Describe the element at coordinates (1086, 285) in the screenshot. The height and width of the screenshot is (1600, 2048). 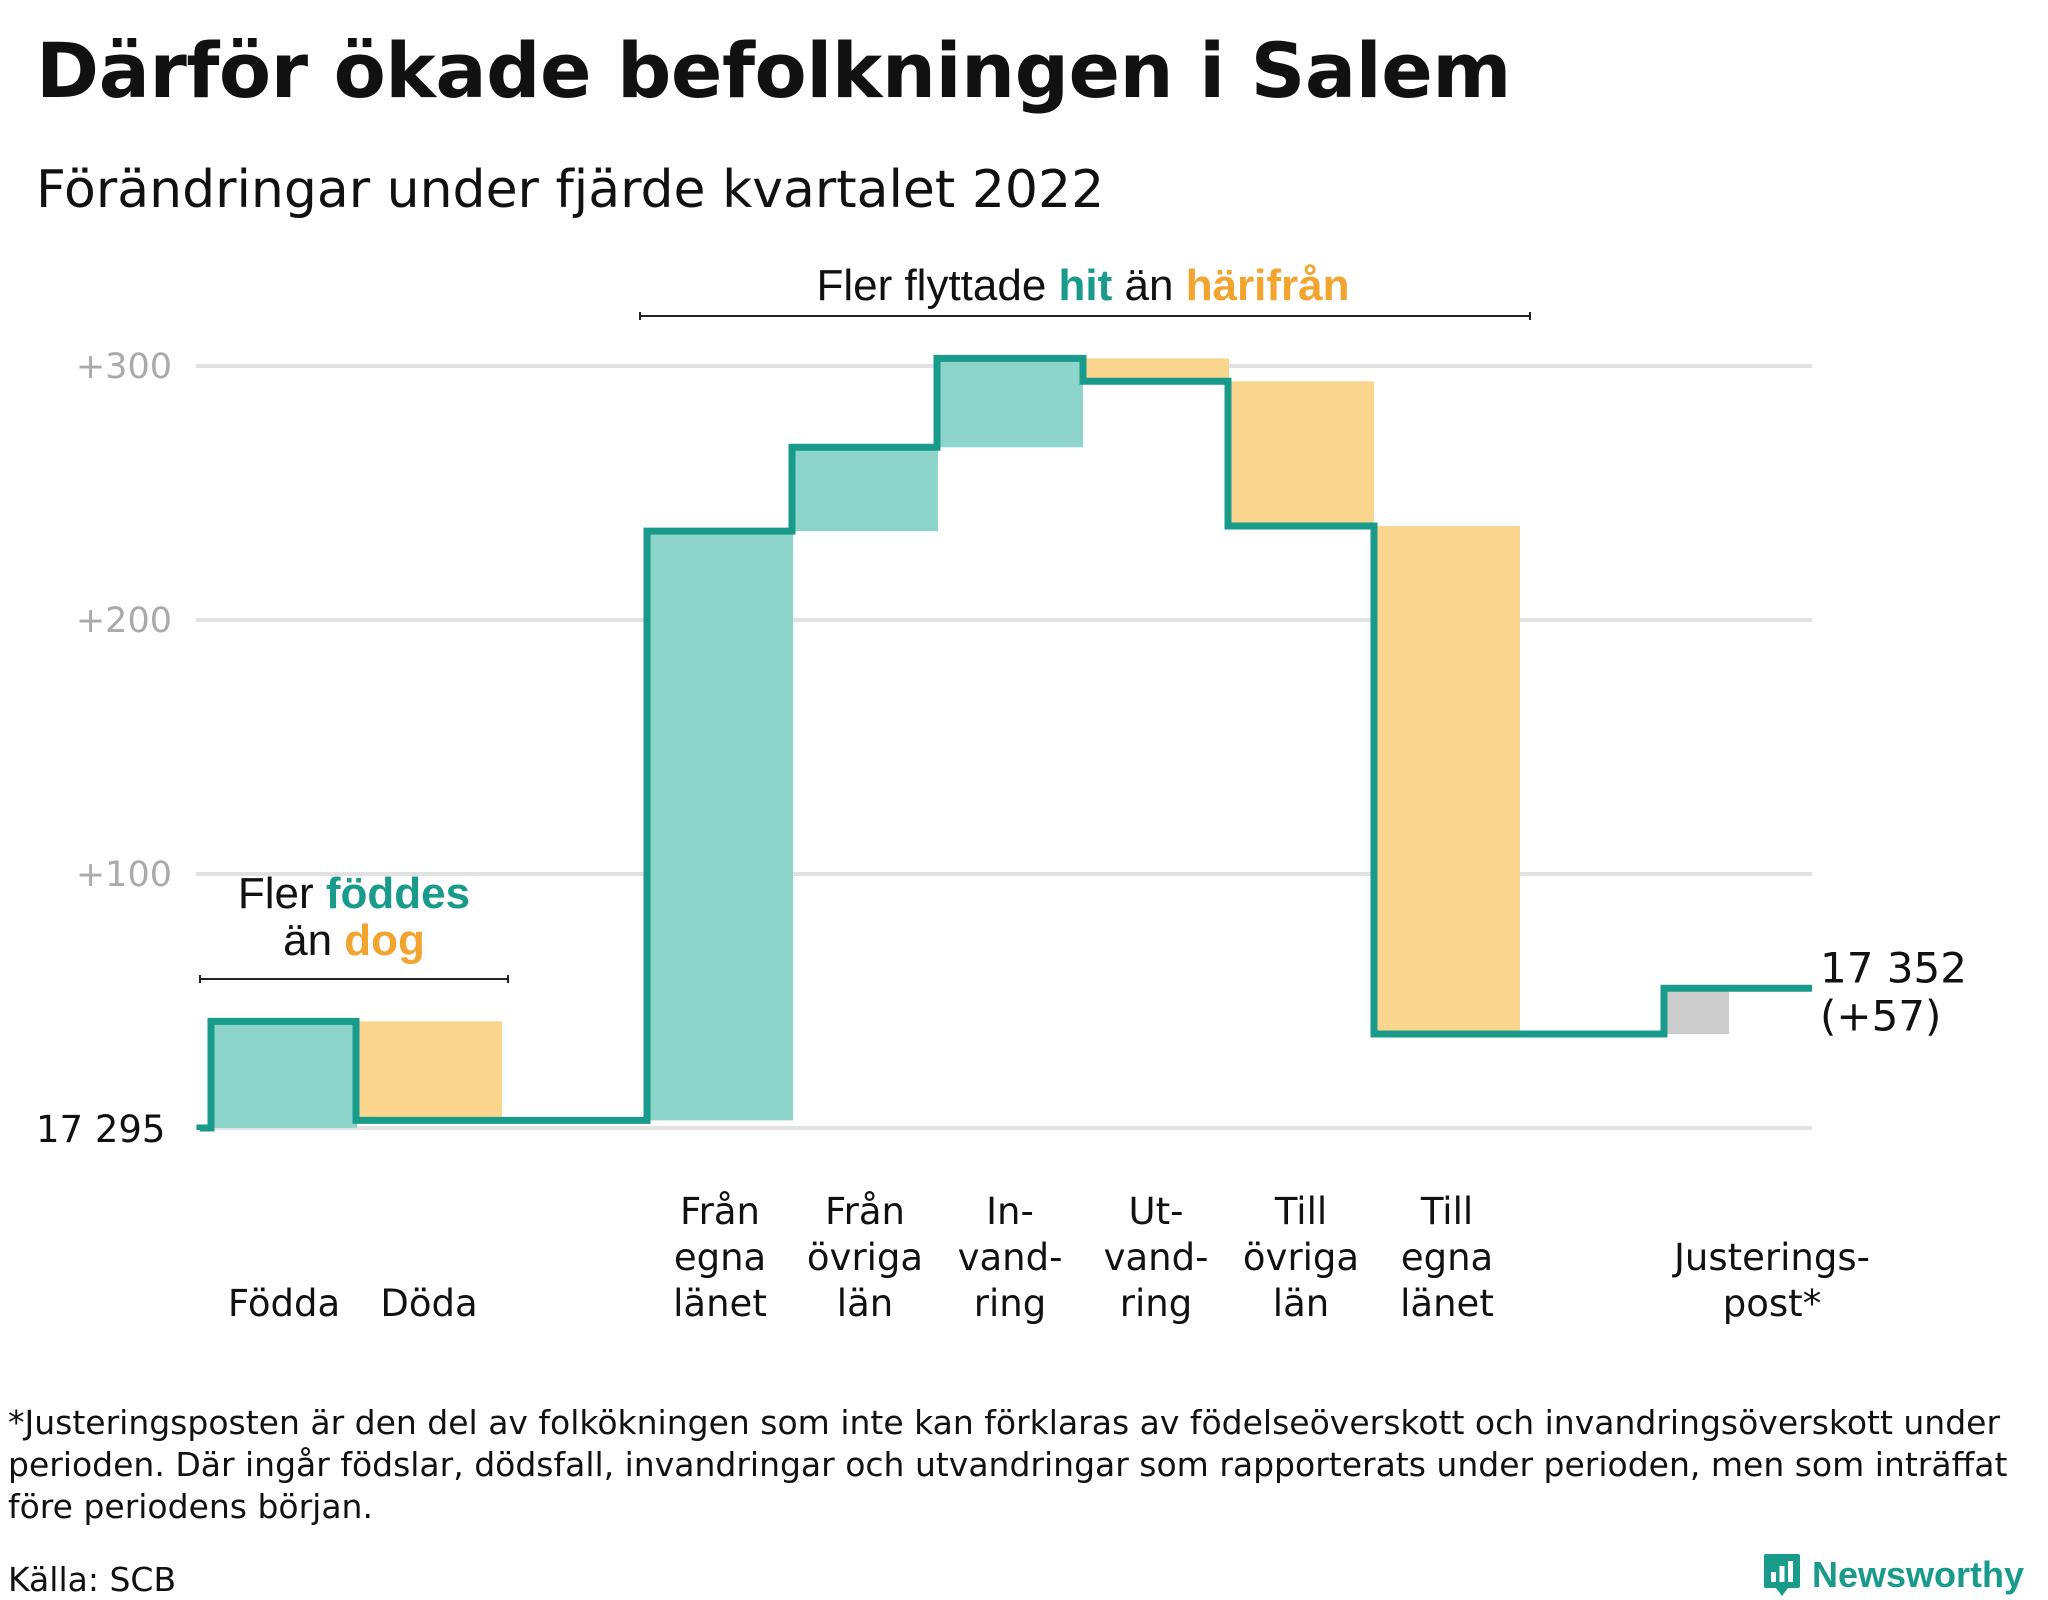
I see `migration-annotation-part: hit` at that location.